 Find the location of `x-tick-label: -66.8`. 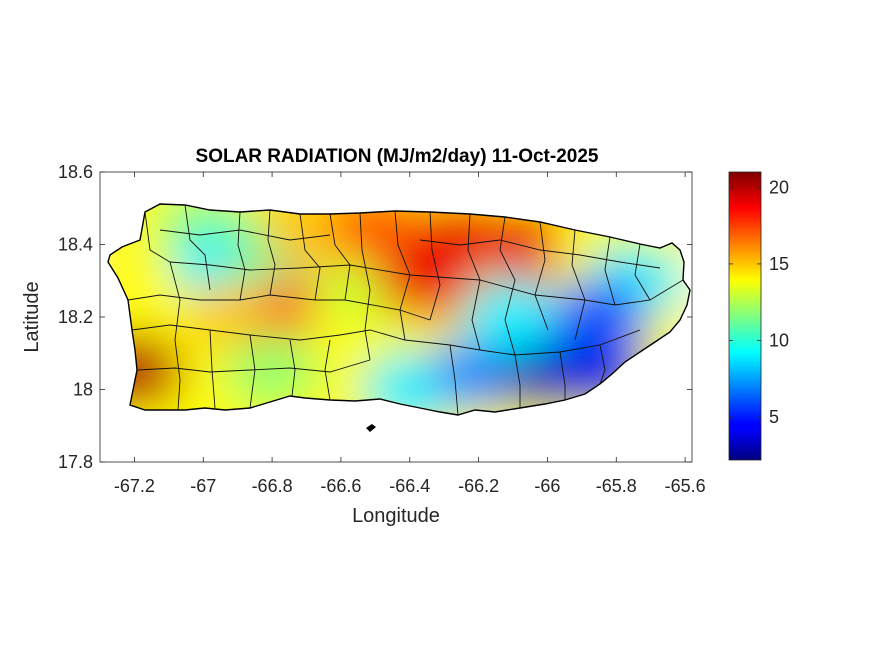

x-tick-label: -66.8 is located at coordinates (272, 486).